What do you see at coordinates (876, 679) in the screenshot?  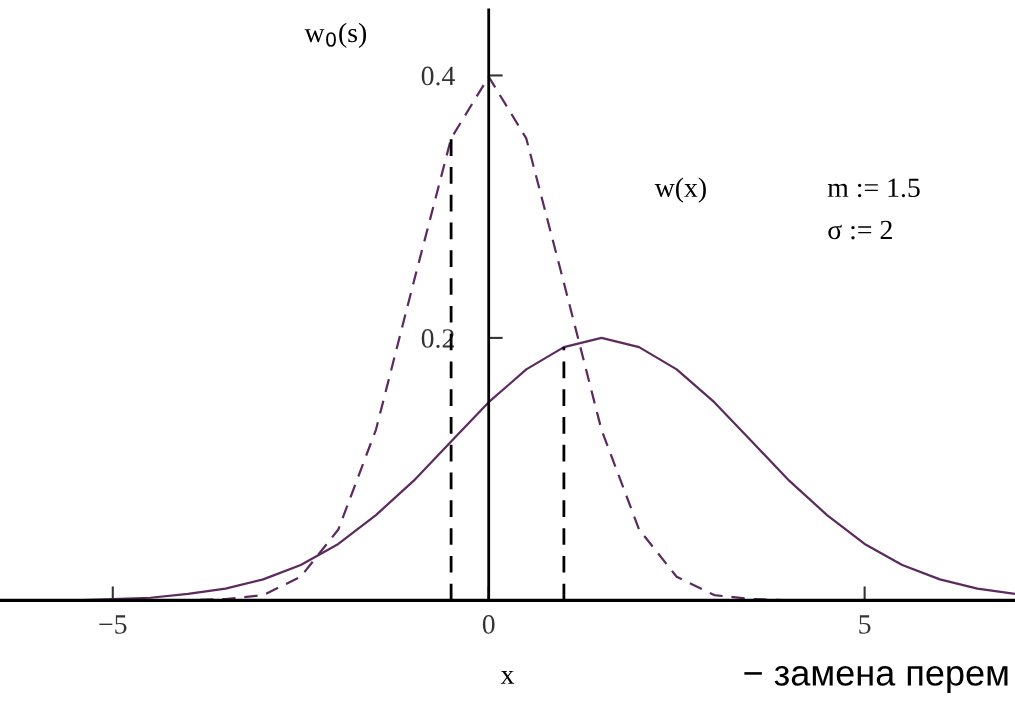 I see `text: − замена перем` at bounding box center [876, 679].